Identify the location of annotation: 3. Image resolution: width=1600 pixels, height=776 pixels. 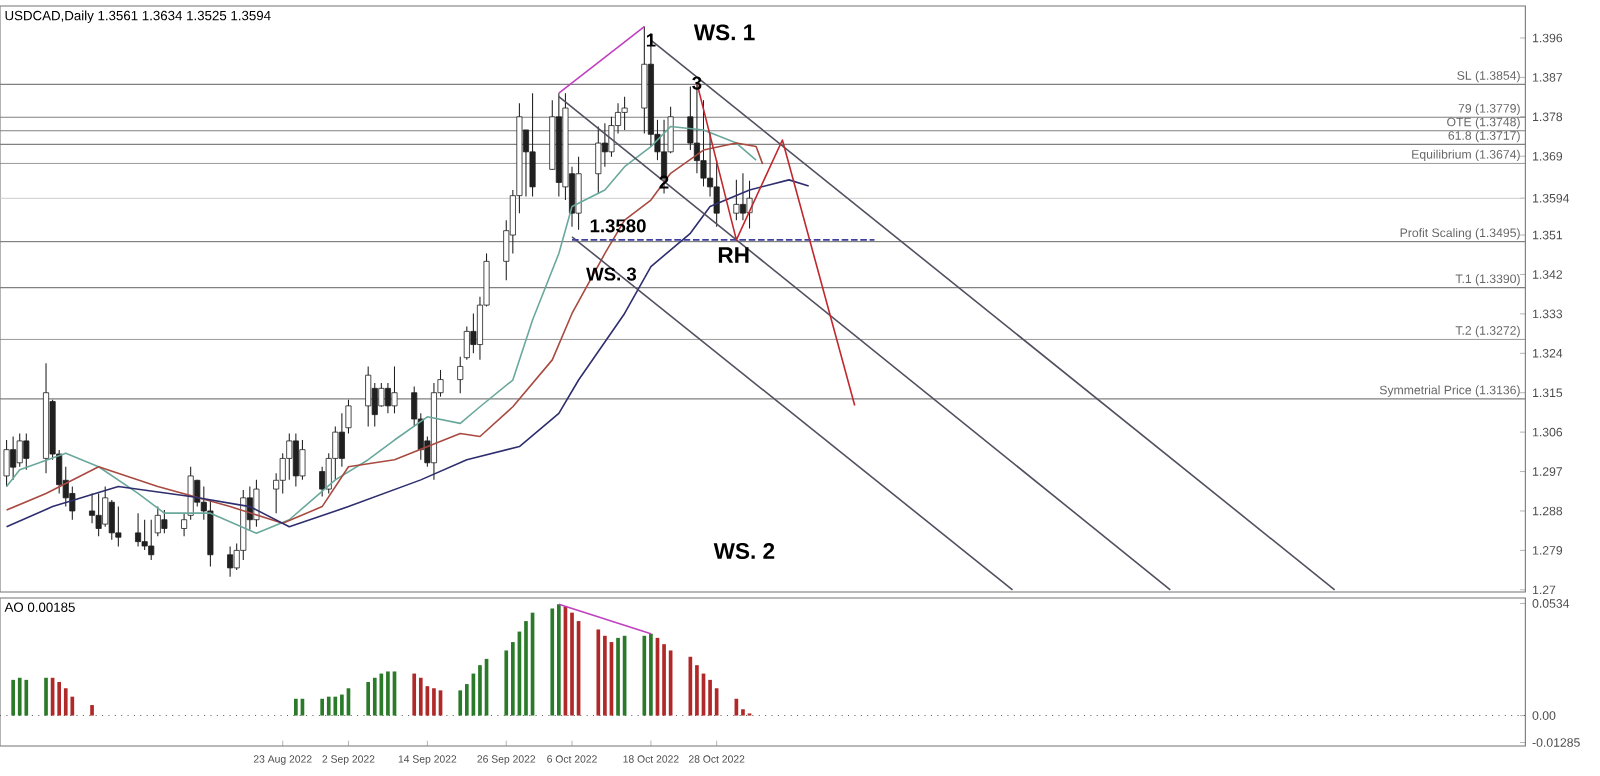
(697, 83).